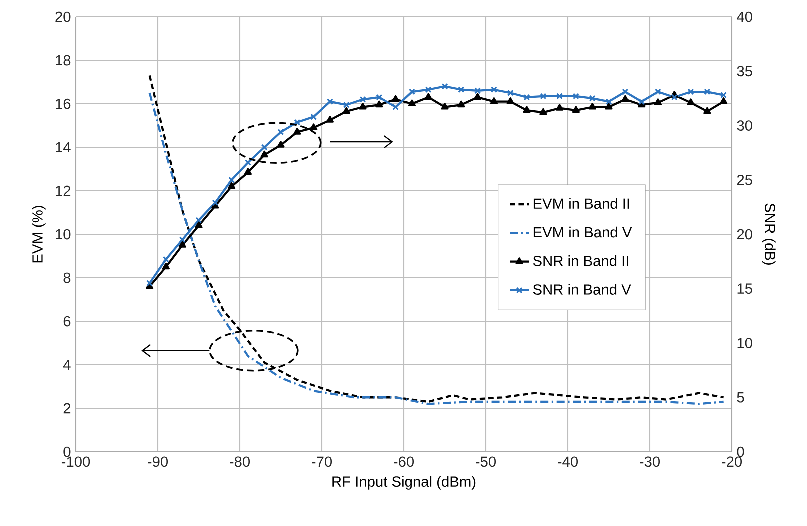  I want to click on y-tick-label: 0, so click(67, 452).